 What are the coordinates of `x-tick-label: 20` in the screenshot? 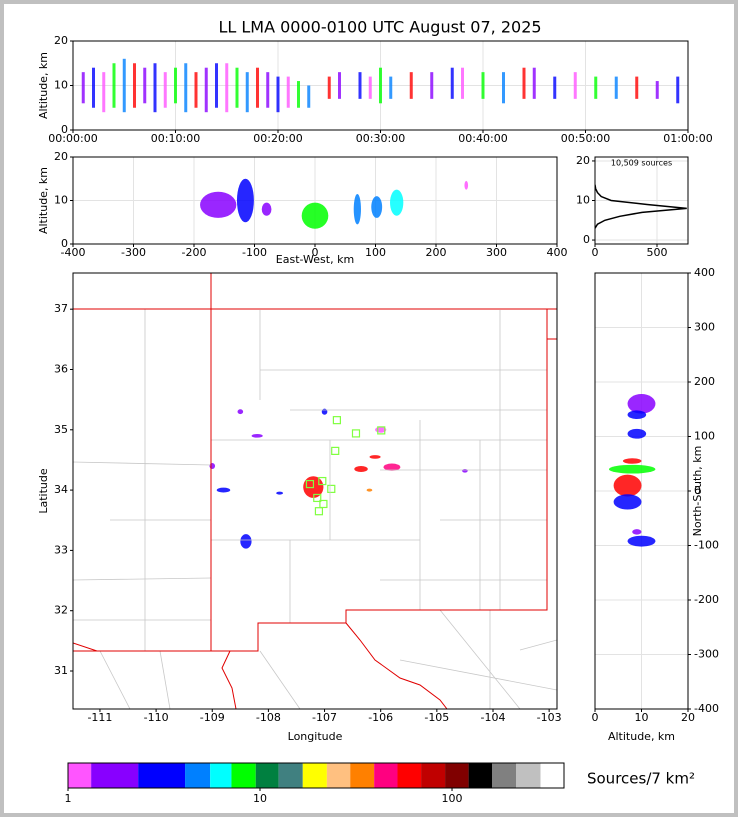 It's located at (688, 717).